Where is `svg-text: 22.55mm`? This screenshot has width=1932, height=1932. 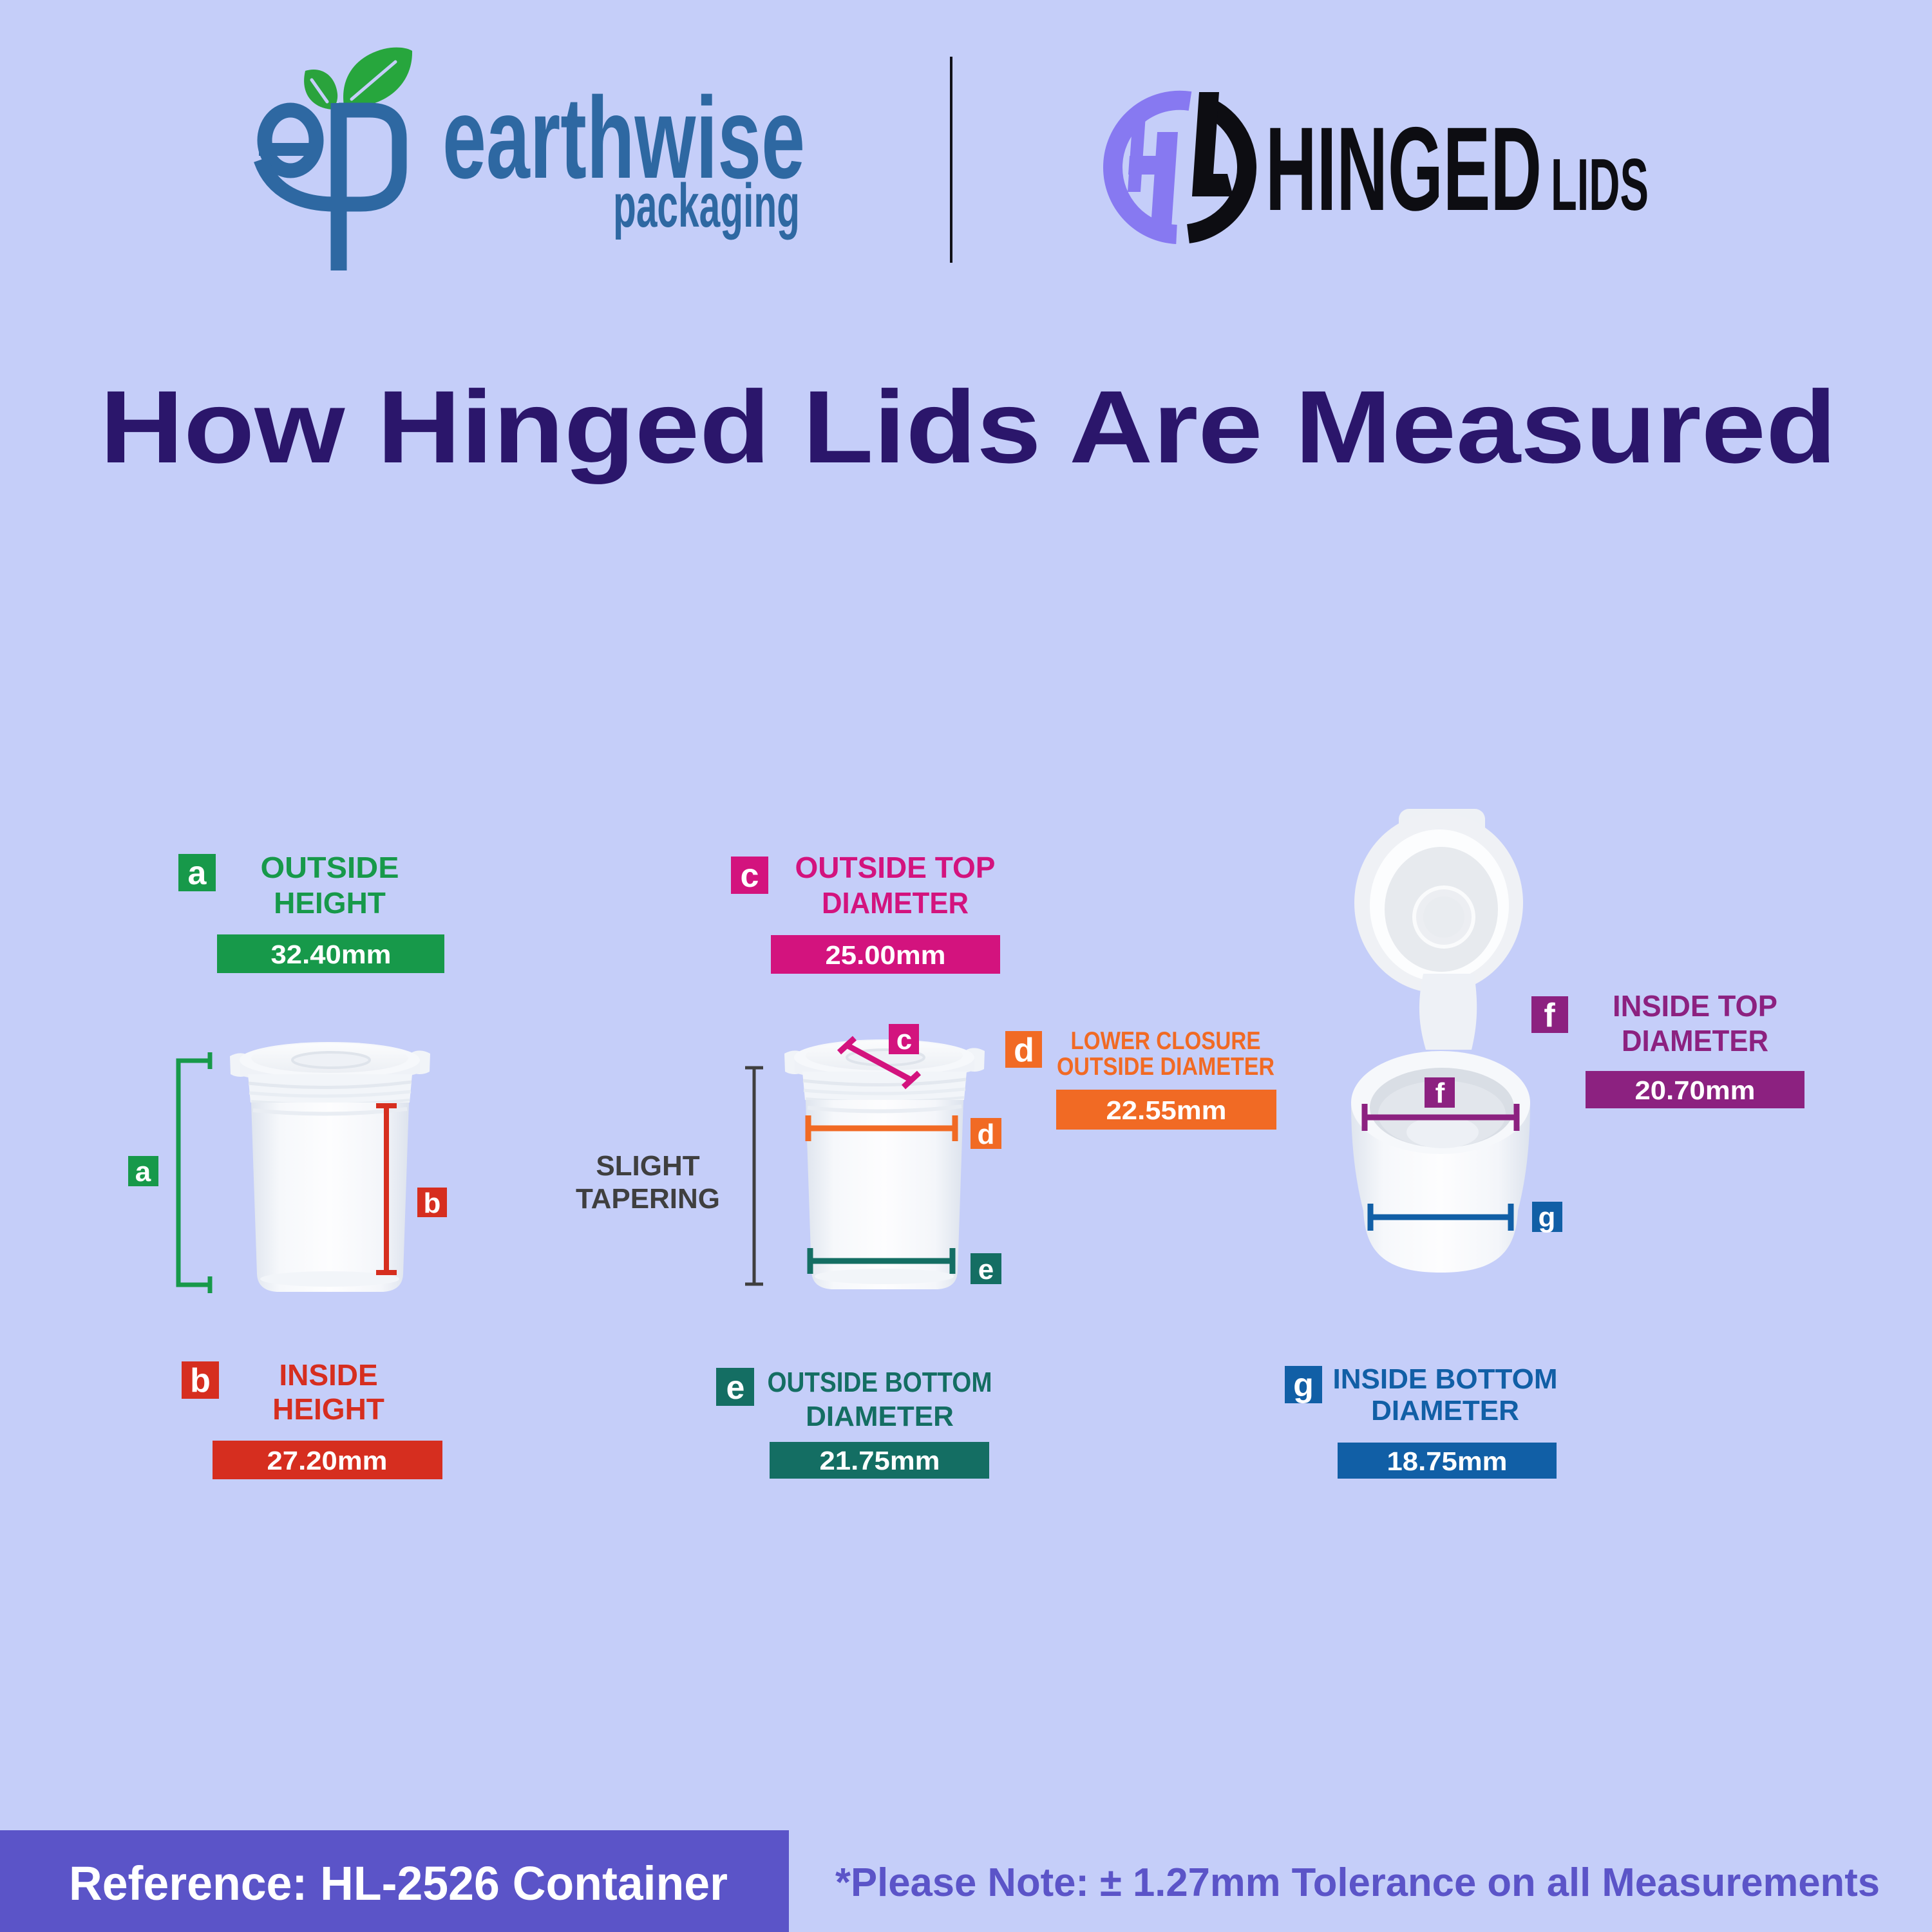 svg-text: 22.55mm is located at coordinates (1166, 1110).